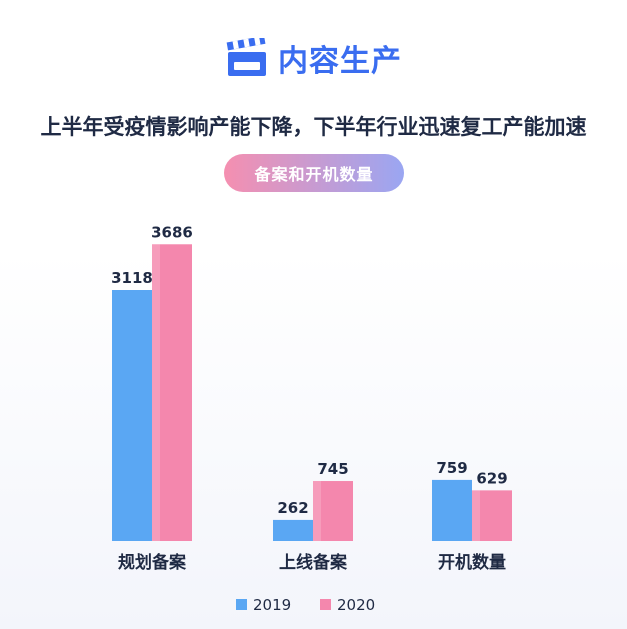 The image size is (627, 629). What do you see at coordinates (325, 604) in the screenshot?
I see `legend-swatch-2020` at bounding box center [325, 604].